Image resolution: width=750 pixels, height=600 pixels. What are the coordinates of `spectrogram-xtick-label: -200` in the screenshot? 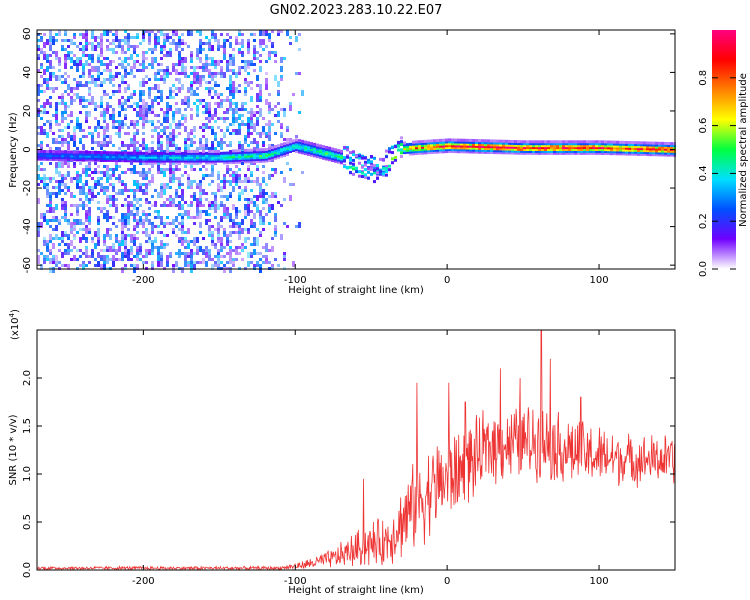 It's located at (143, 280).